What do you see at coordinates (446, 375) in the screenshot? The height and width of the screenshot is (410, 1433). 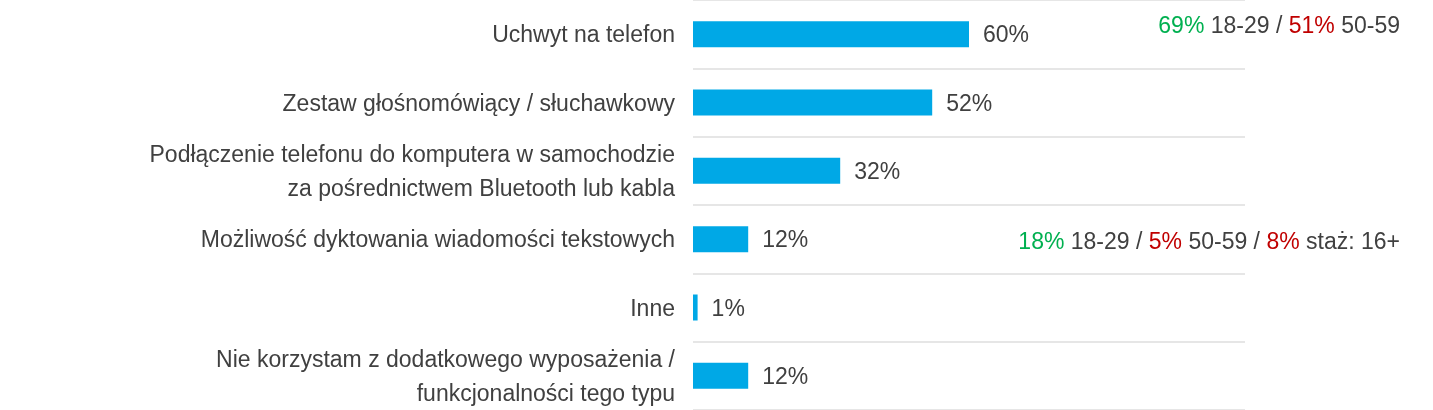 I see `y-tick-label: Nie korzystam z dodatkowego wyposażenia / funkcjonalności tego typu` at bounding box center [446, 375].